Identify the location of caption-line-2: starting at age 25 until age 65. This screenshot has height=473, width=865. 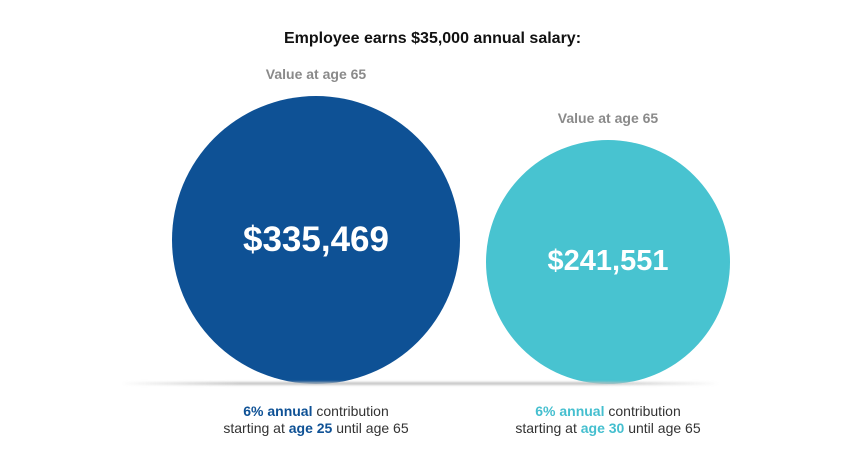
(316, 428).